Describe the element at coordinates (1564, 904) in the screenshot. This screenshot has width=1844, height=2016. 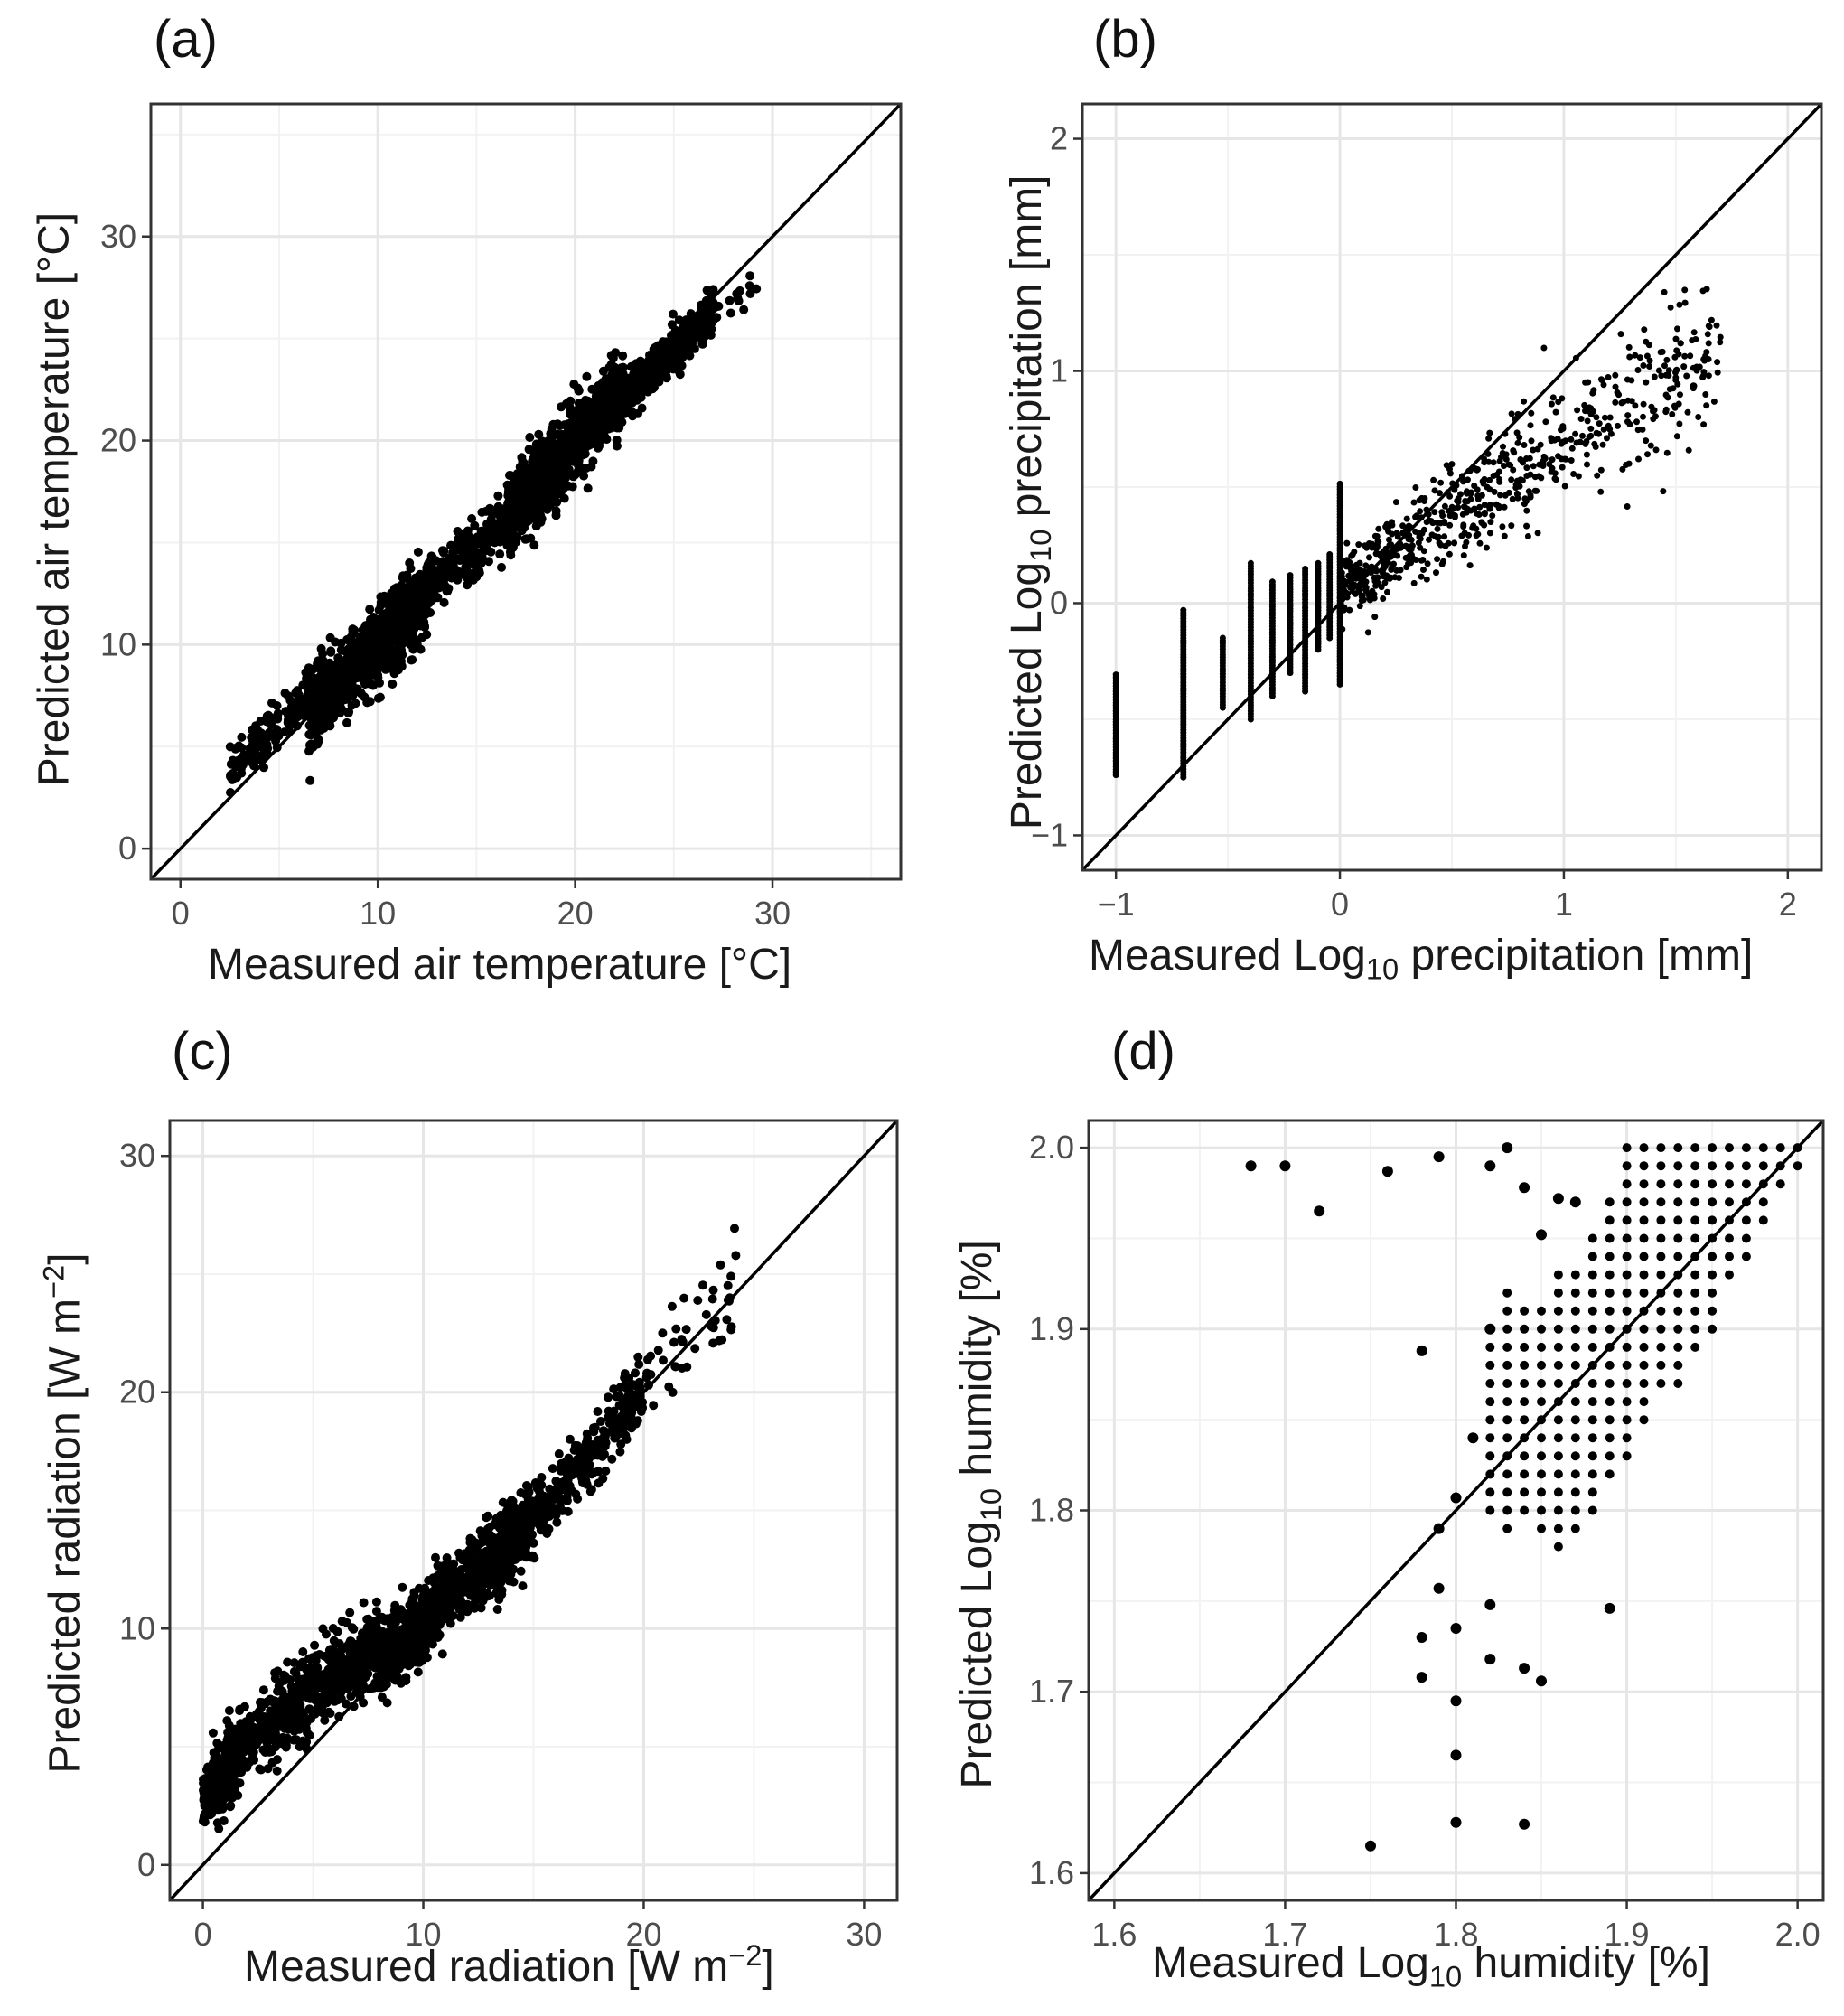
I see `x-tick-label: 1` at that location.